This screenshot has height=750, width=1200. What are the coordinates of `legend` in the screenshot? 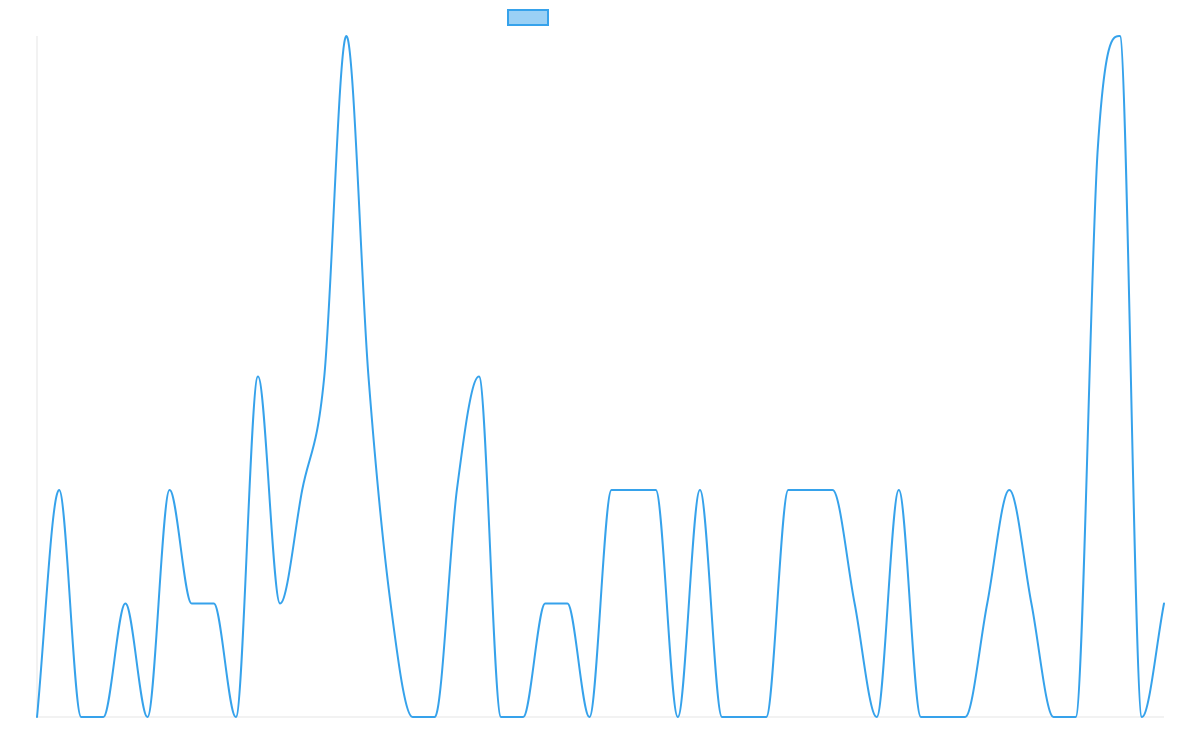 It's located at (528, 17).